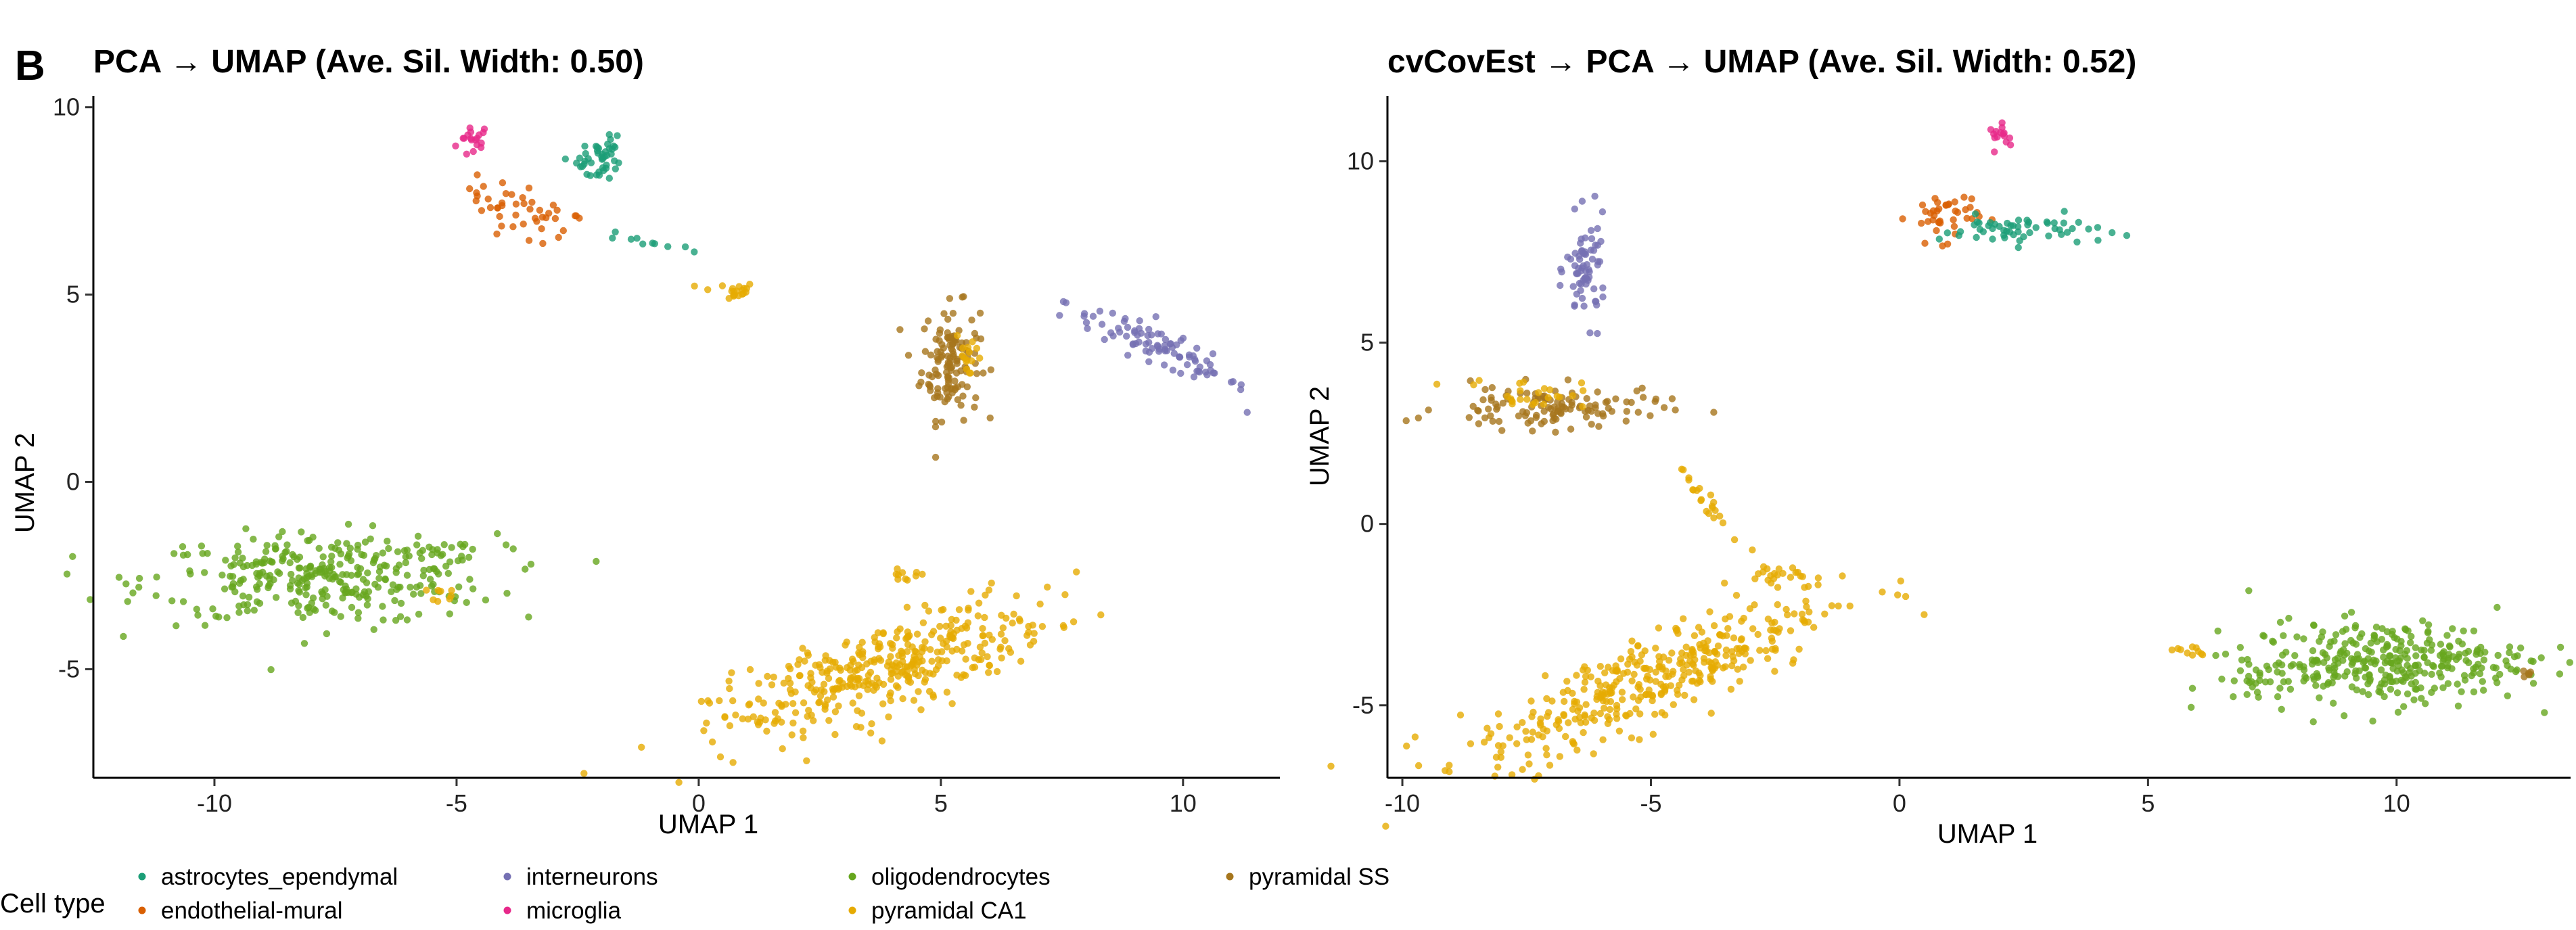 The image size is (2576, 930). What do you see at coordinates (1367, 524) in the screenshot?
I see `y-tick-label: 0` at bounding box center [1367, 524].